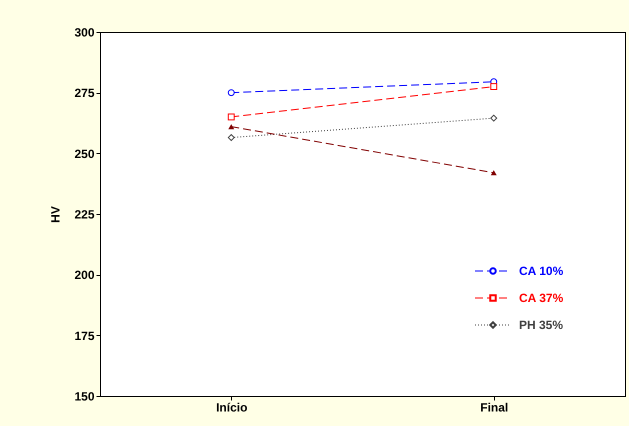 The image size is (632, 426). I want to click on y-tick-label: 175, so click(84, 335).